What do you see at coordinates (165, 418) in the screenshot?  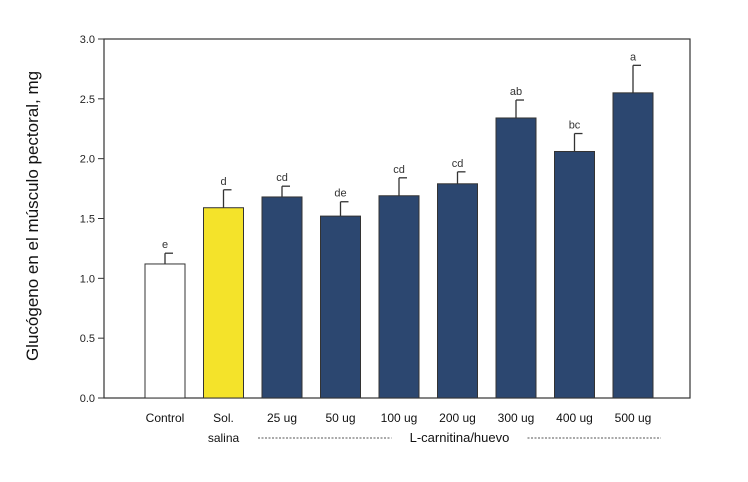 I see `category-label: Control` at bounding box center [165, 418].